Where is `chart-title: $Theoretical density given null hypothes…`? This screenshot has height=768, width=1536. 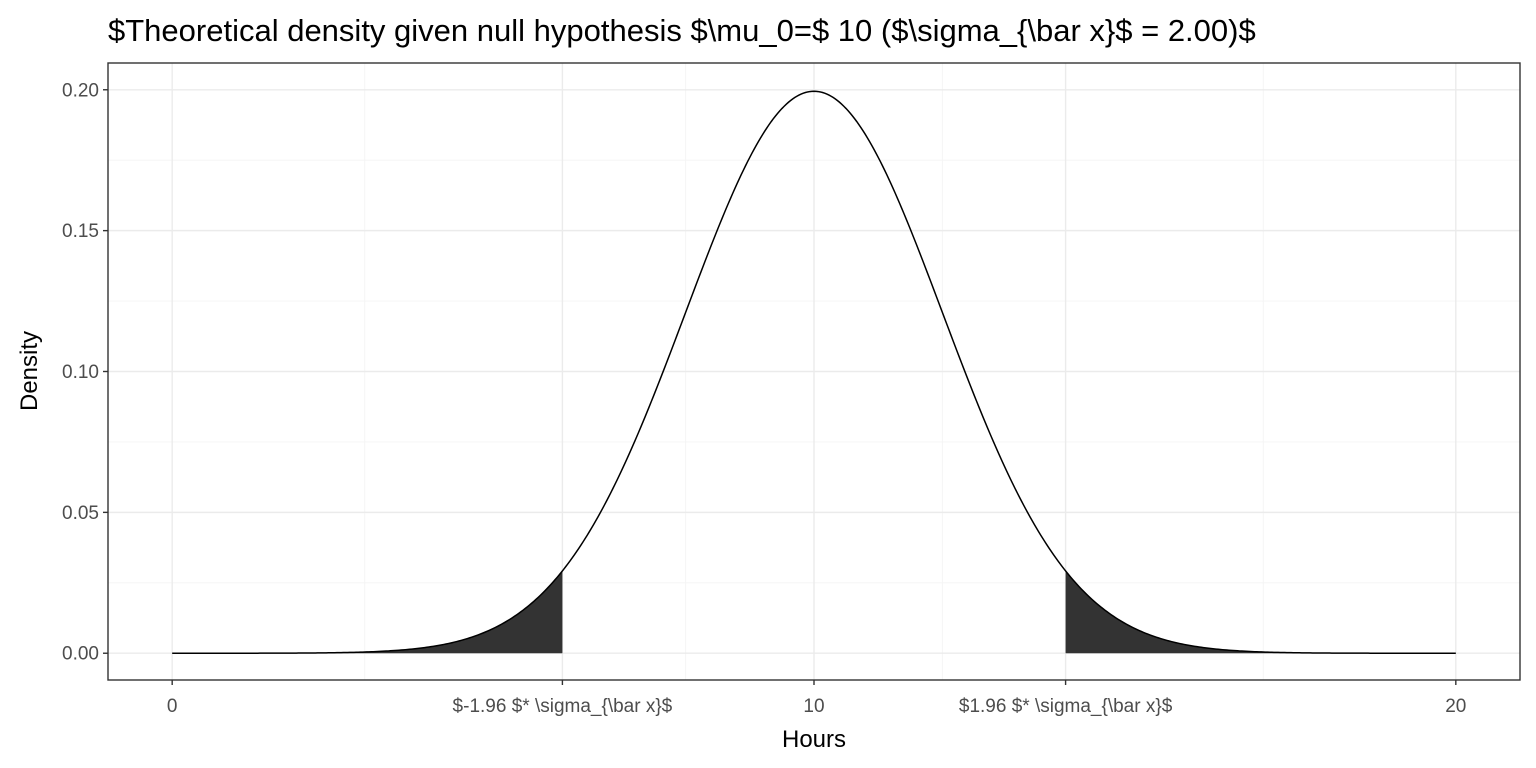
chart-title: $Theoretical density given null hypothes… is located at coordinates (682, 30).